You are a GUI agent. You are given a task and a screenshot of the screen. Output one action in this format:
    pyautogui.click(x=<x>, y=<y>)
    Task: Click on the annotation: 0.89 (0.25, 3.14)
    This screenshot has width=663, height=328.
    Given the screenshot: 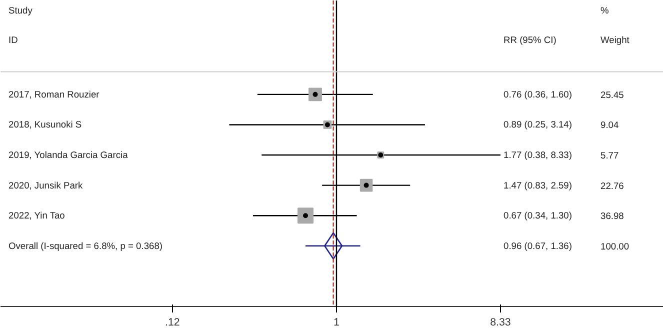 What is the action you would take?
    pyautogui.click(x=538, y=125)
    